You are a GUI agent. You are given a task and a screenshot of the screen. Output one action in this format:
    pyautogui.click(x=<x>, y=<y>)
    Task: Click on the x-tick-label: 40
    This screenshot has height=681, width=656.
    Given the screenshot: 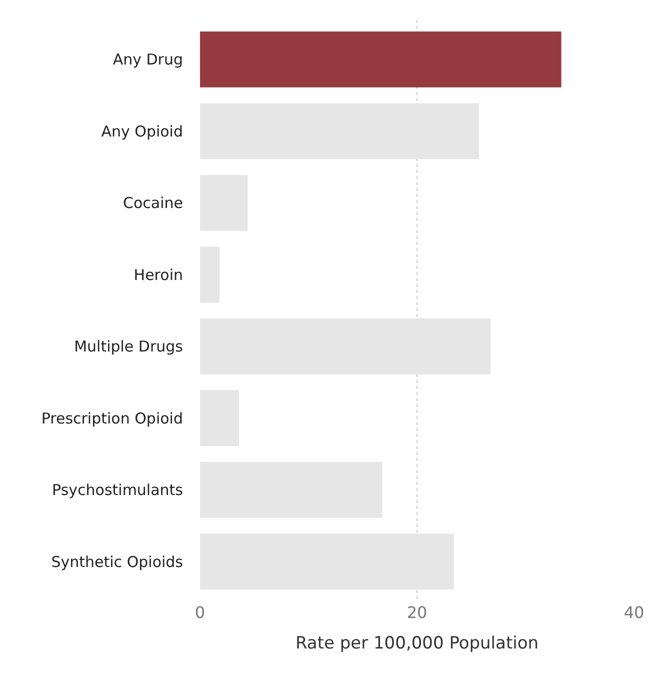 What is the action you would take?
    pyautogui.click(x=634, y=612)
    